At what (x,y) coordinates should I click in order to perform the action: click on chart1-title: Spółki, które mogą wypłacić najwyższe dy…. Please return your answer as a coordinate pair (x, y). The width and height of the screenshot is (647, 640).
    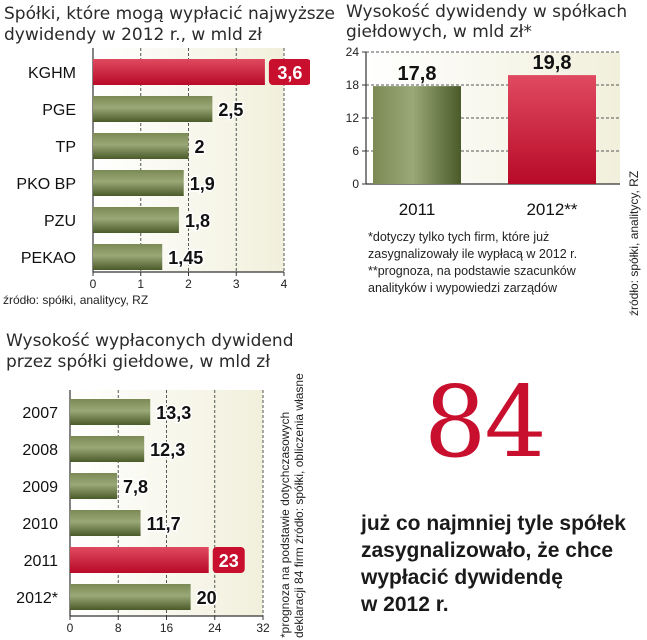
    Looking at the image, I should click on (169, 25).